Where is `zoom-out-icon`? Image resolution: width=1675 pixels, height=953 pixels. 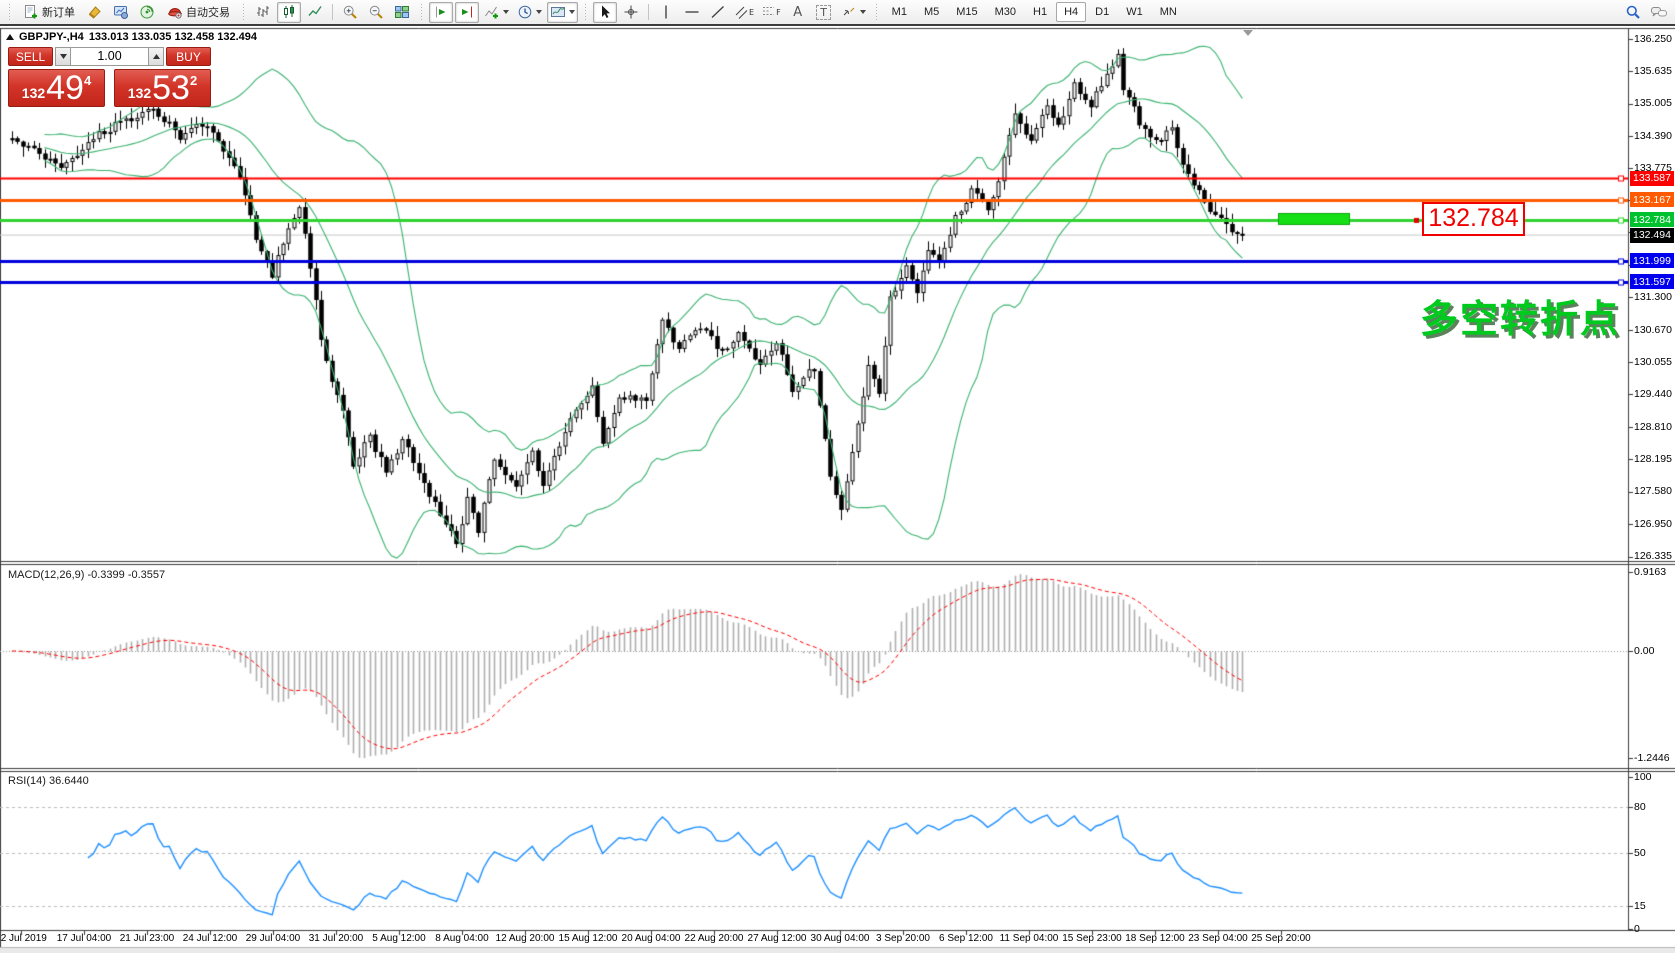 zoom-out-icon is located at coordinates (376, 12).